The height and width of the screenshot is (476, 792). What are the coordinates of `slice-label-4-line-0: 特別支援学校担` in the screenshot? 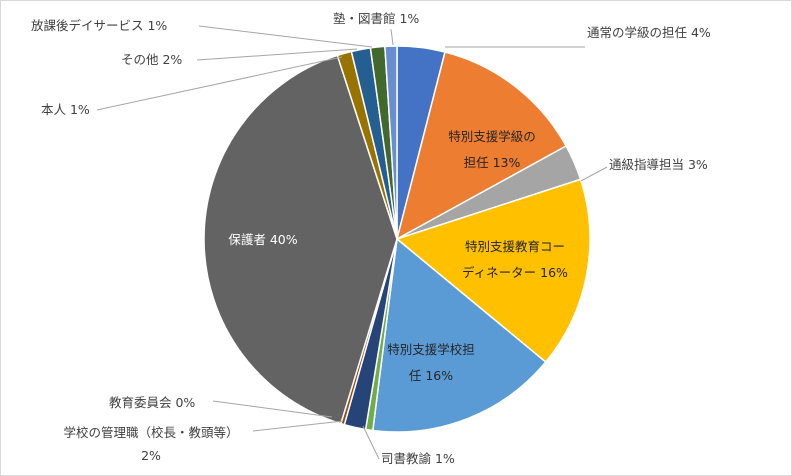 It's located at (431, 349).